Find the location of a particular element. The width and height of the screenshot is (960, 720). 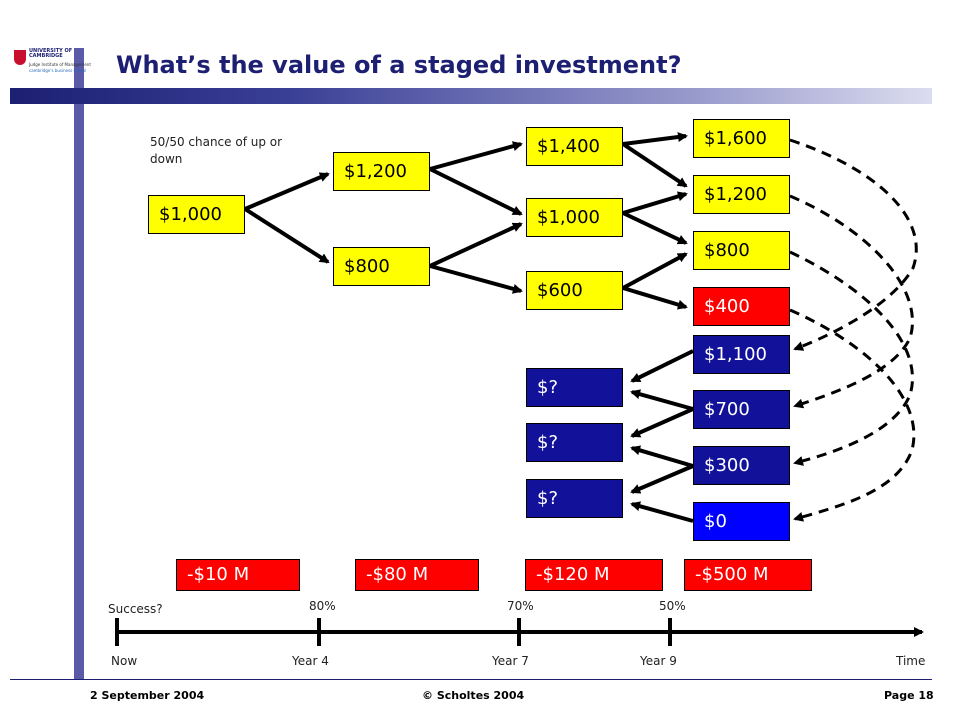

footer-copyright: © Scholtes 2004 is located at coordinates (473, 695).